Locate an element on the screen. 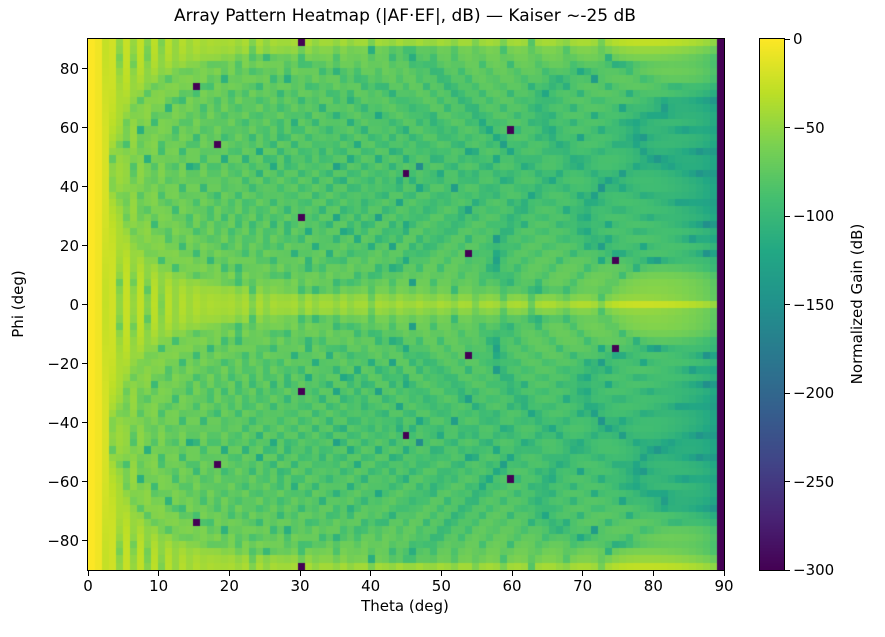 The height and width of the screenshot is (637, 885). colorbar-tick-label: −100 is located at coordinates (814, 216).